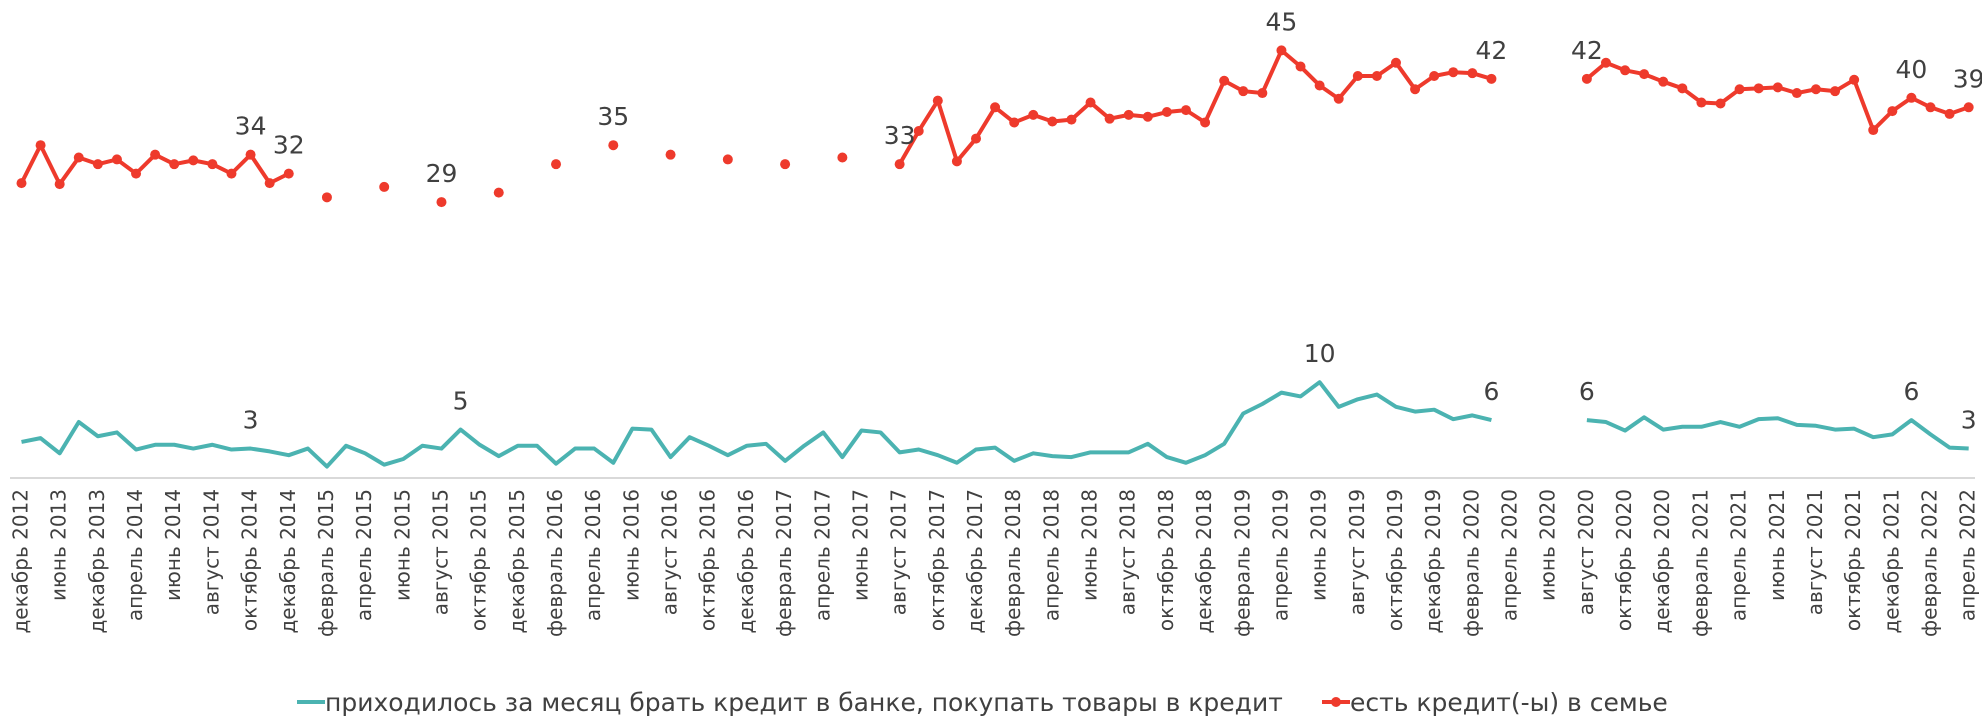  What do you see at coordinates (517, 561) in the screenshot?
I see `x-tick-label: декабрь 2015` at bounding box center [517, 561].